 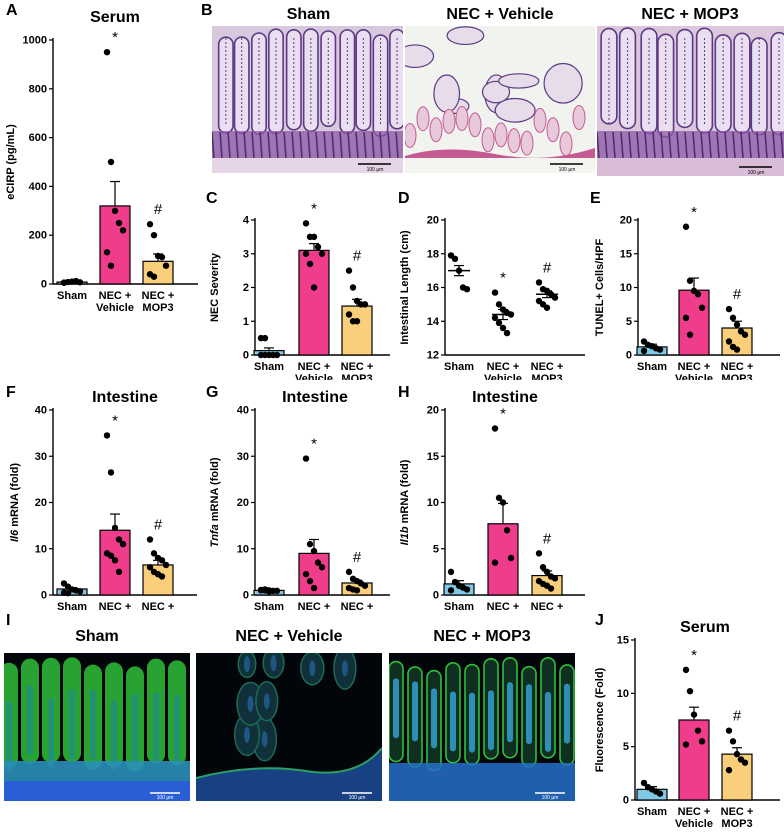 What do you see at coordinates (626, 288) in the screenshot?
I see `chart-e-ytick-label-2: 10` at bounding box center [626, 288].